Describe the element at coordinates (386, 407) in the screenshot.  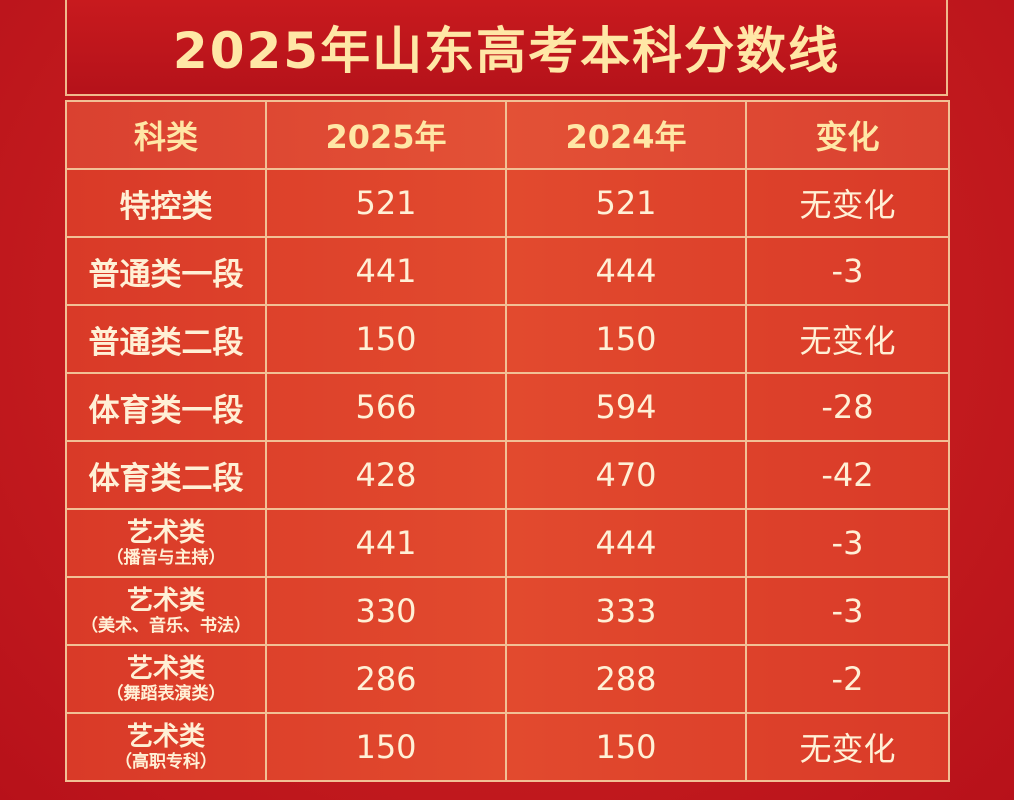
I see `score-cell: 566` at that location.